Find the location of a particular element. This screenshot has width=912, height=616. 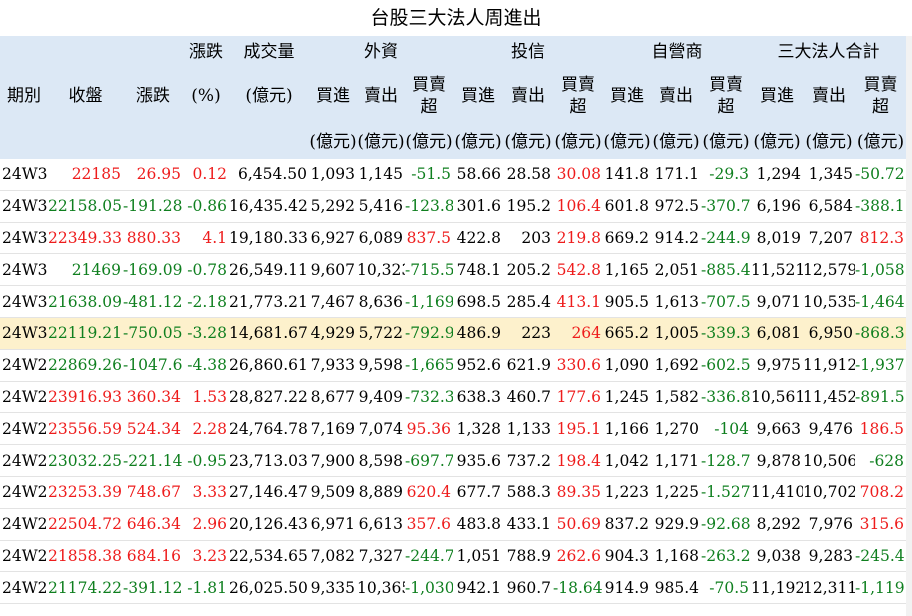

value-cell: 58.66 is located at coordinates (479, 174).